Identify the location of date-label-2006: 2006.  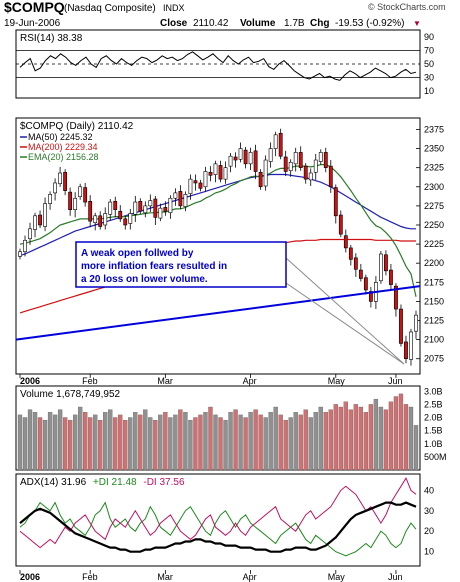
(30, 381).